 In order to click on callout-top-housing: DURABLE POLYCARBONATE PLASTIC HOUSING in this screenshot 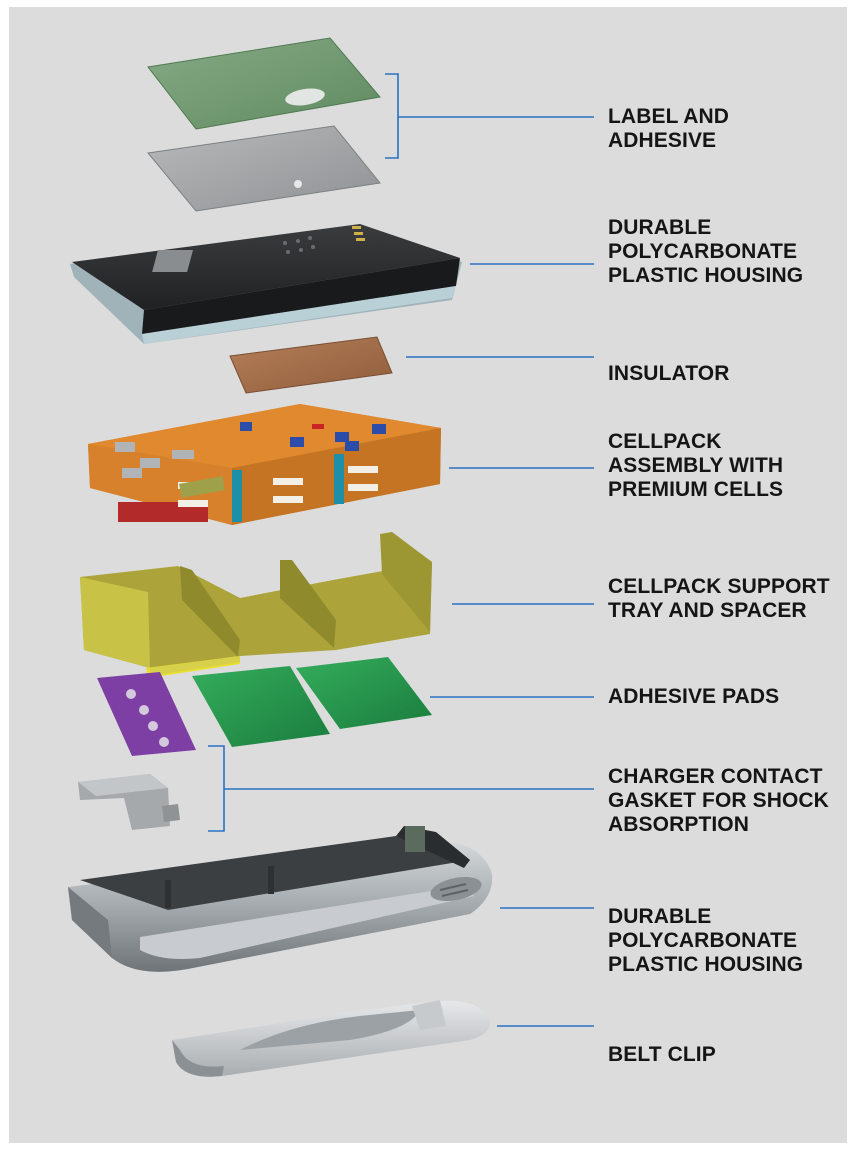, I will do `click(706, 251)`.